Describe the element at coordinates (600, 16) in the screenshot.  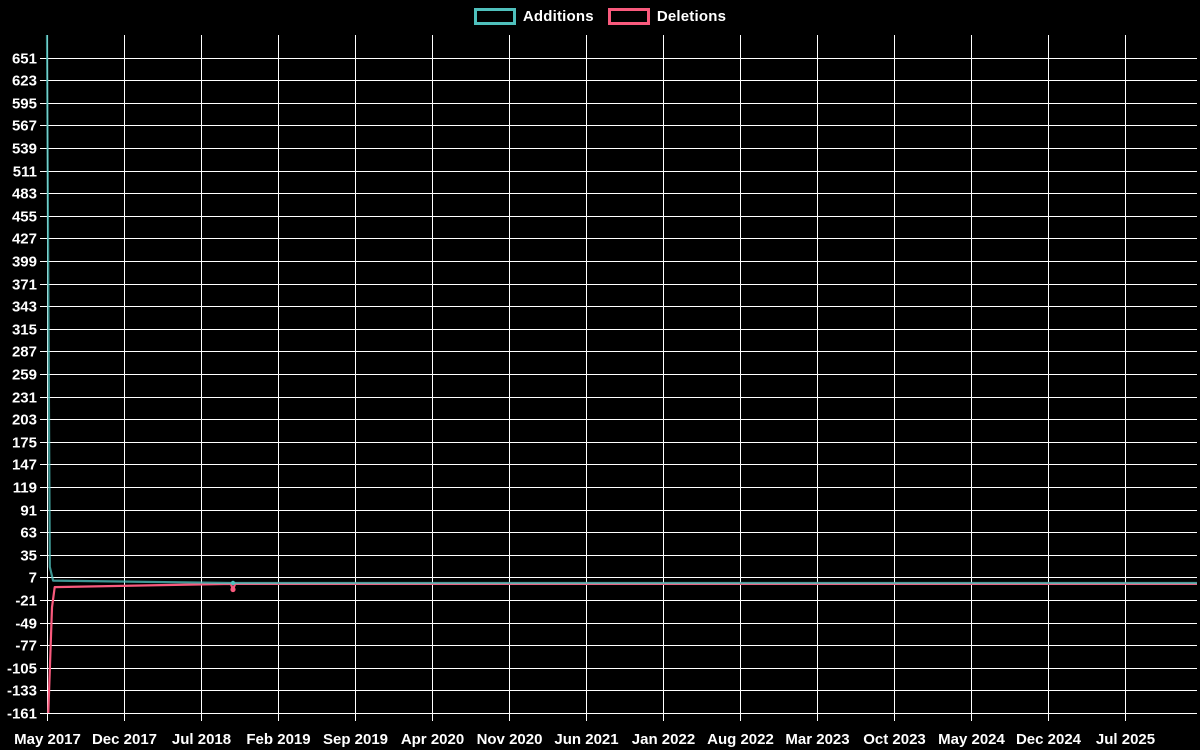
I see `chart-legend: Additions Deletions` at that location.